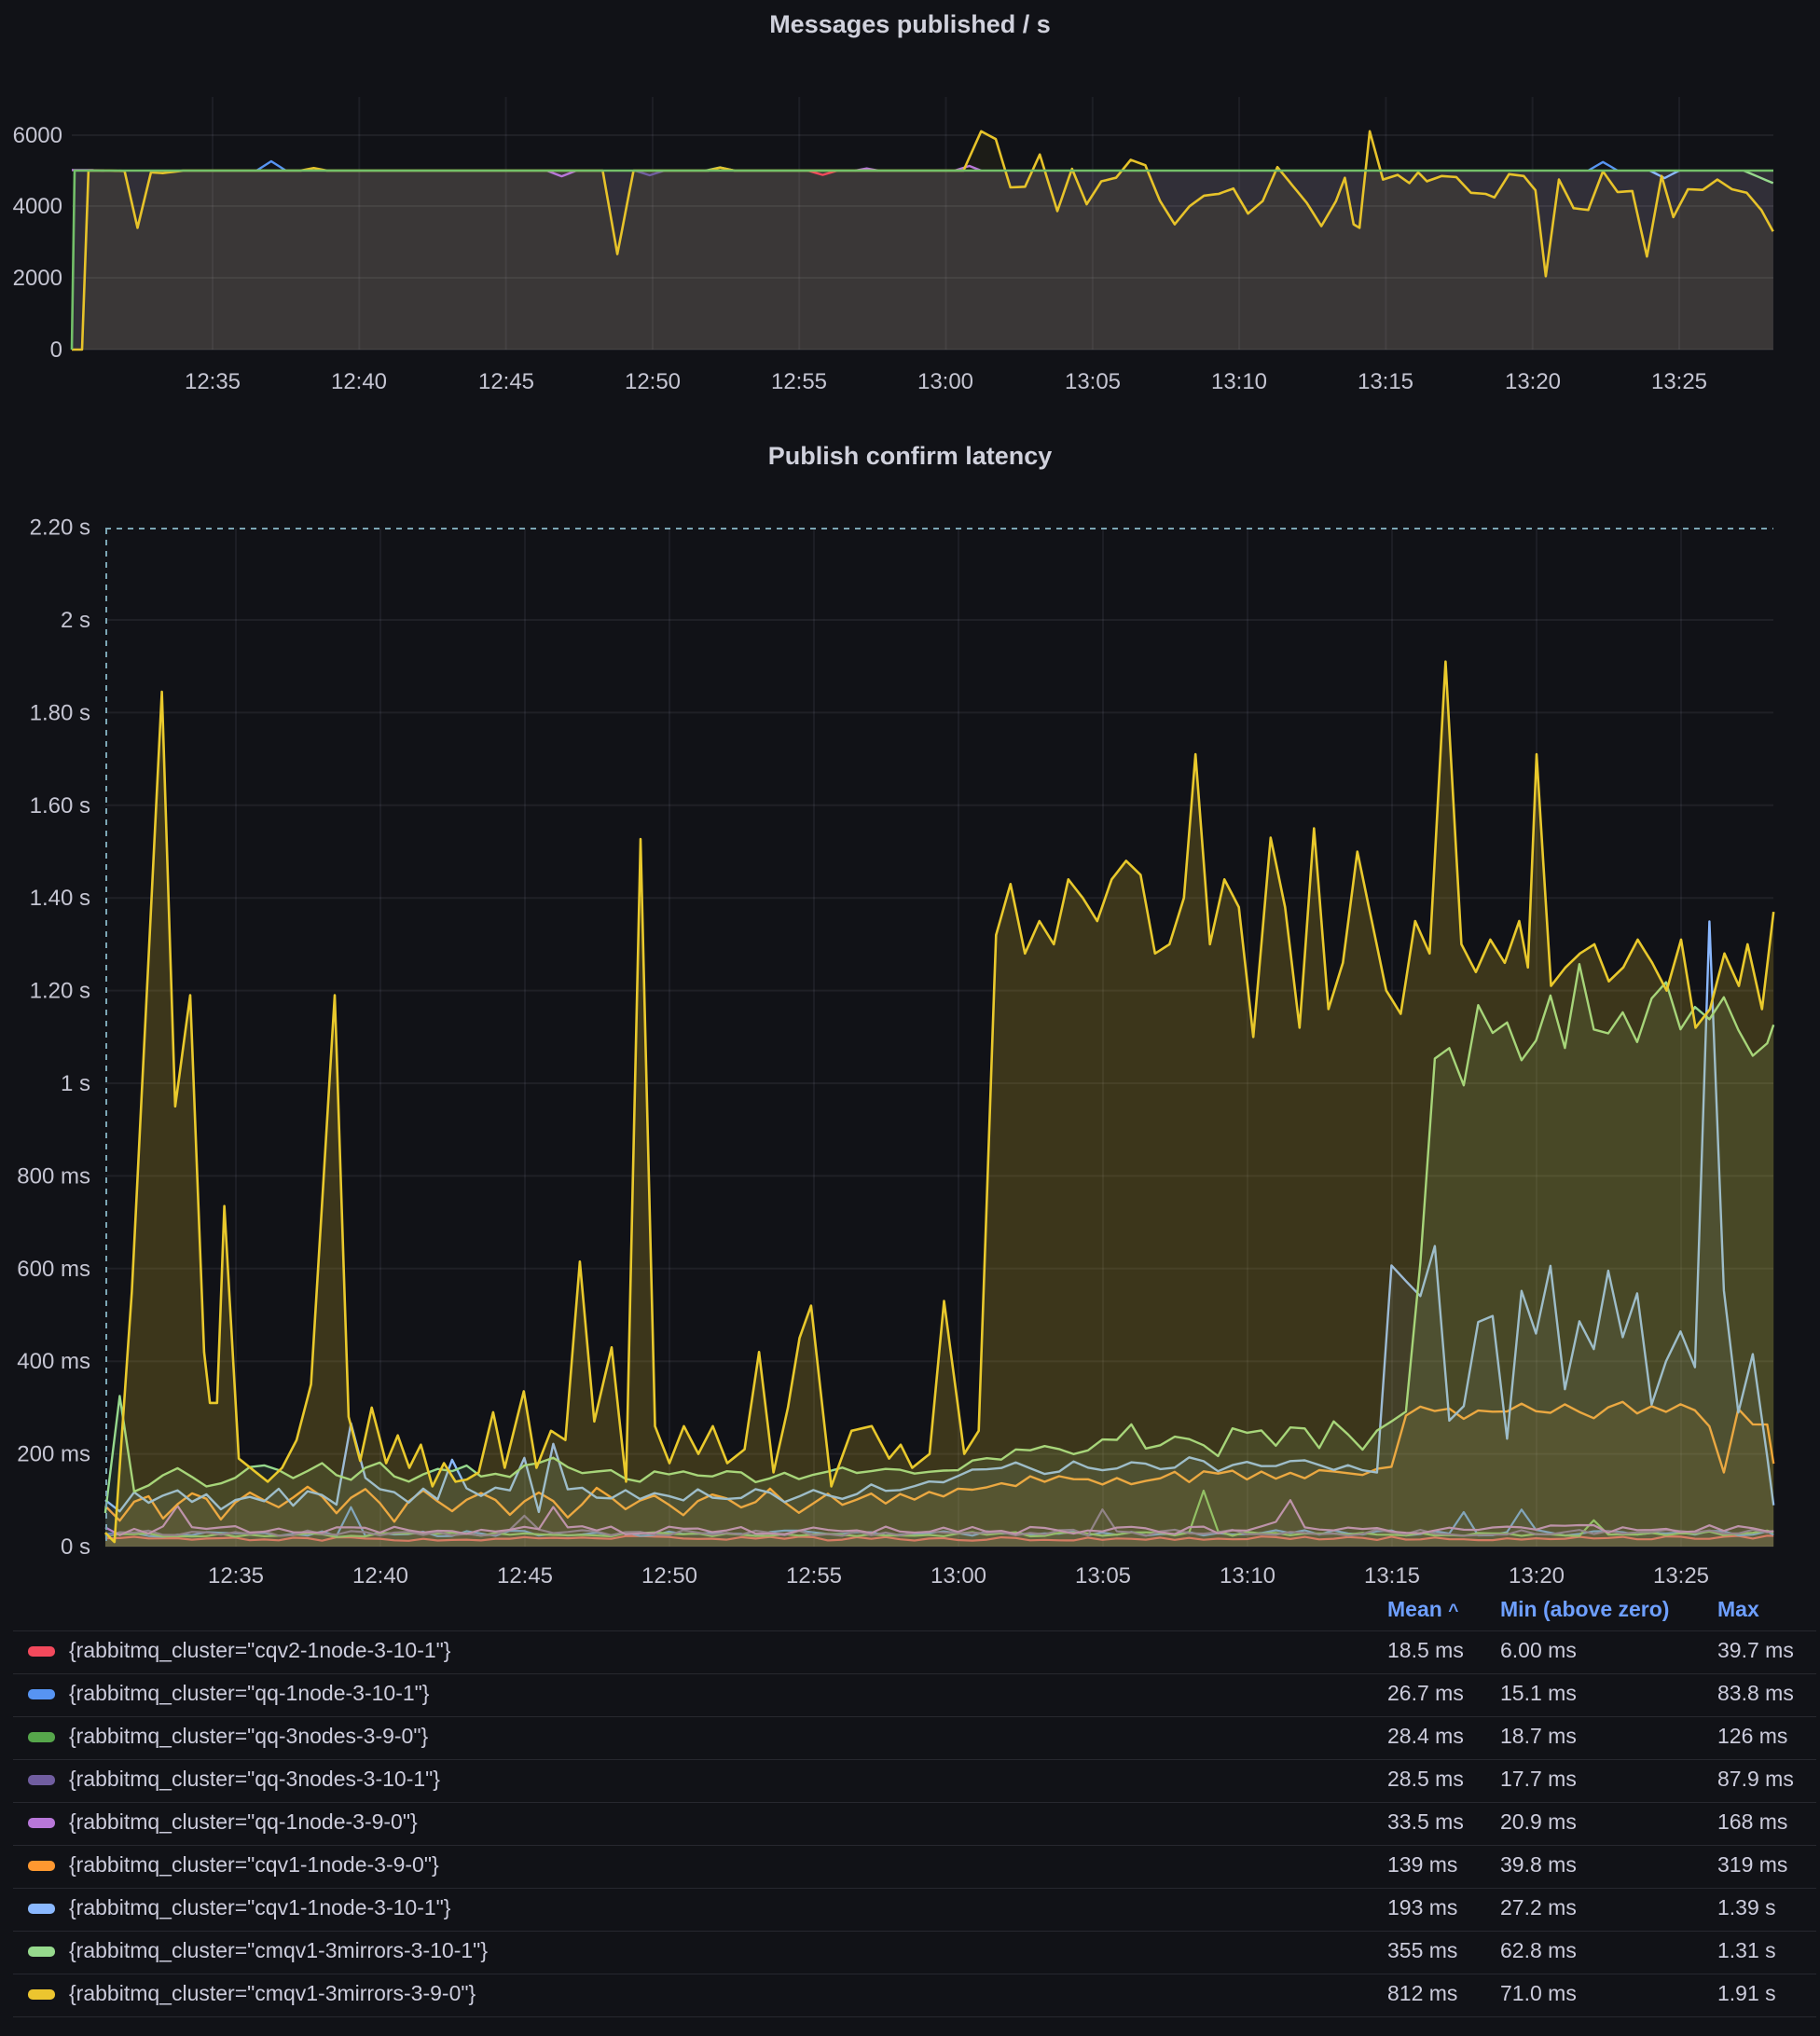  What do you see at coordinates (75, 1084) in the screenshot?
I see `svg-text: 1 s` at bounding box center [75, 1084].